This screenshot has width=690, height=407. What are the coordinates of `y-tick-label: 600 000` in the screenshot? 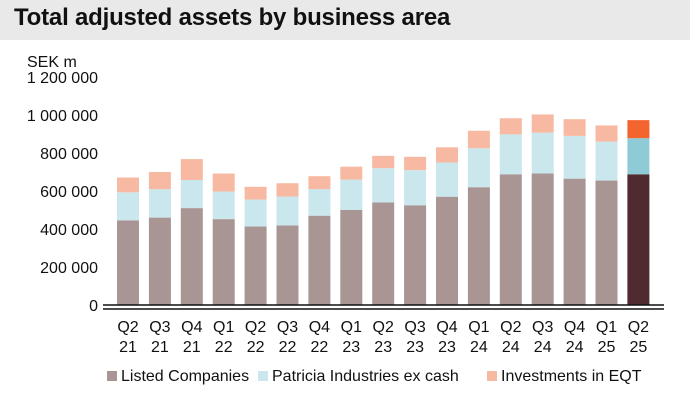 It's located at (69, 192).